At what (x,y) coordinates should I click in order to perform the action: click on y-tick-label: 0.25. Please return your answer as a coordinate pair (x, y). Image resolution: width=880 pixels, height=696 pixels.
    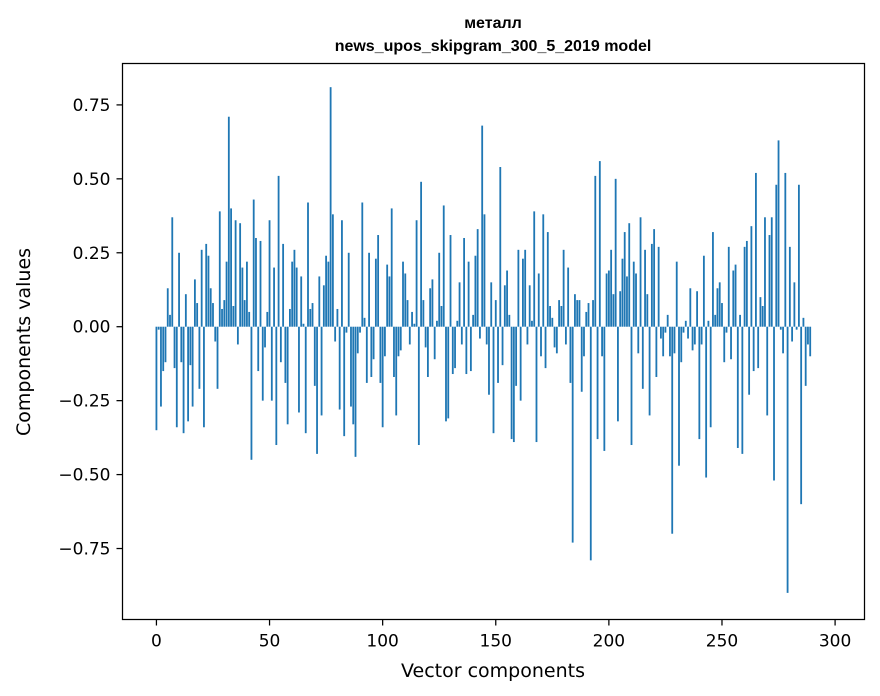
    Looking at the image, I should click on (92, 254).